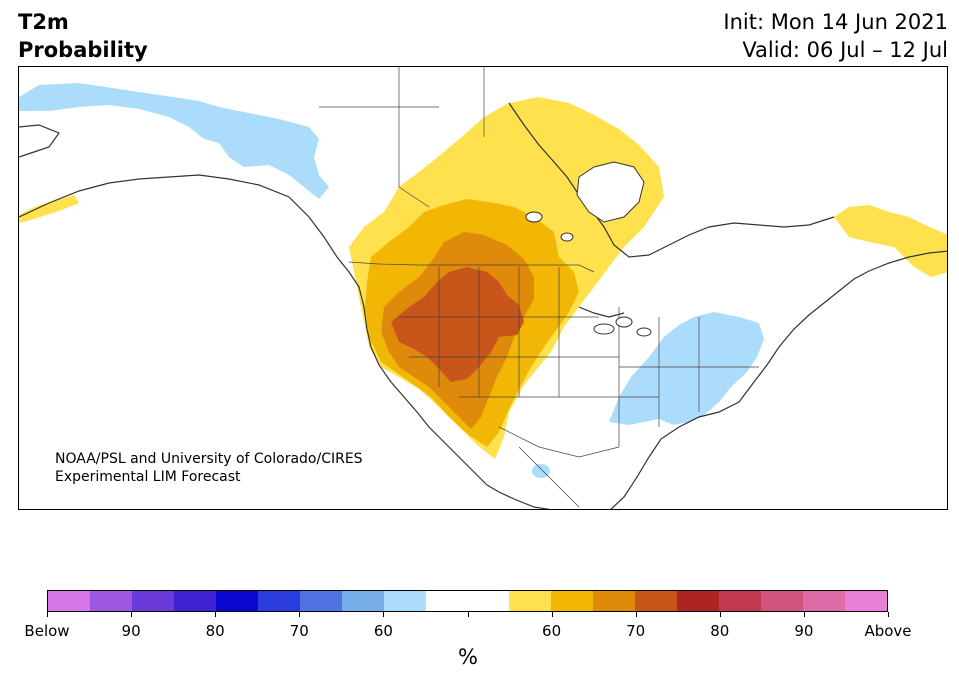 This screenshot has height=680, width=959. What do you see at coordinates (83, 50) in the screenshot?
I see `title-quantity: Probability` at bounding box center [83, 50].